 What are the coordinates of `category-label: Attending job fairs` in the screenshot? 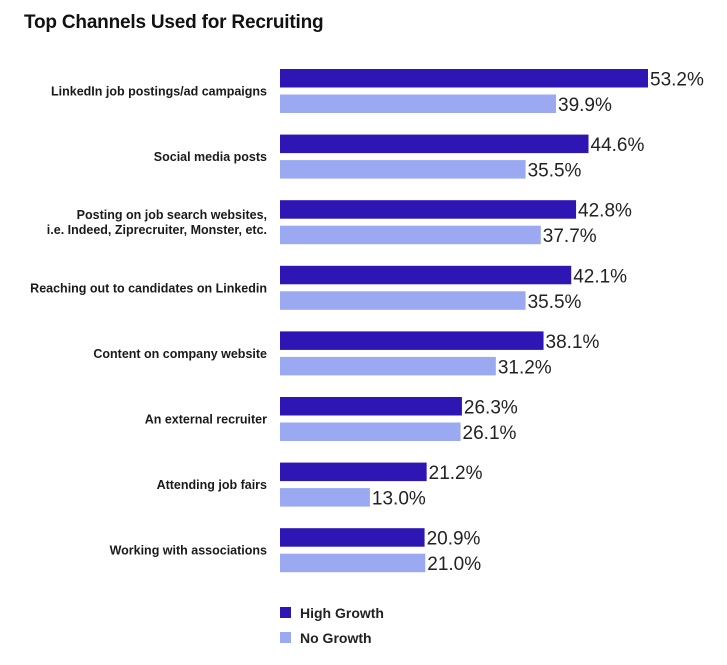 It's located at (212, 485).